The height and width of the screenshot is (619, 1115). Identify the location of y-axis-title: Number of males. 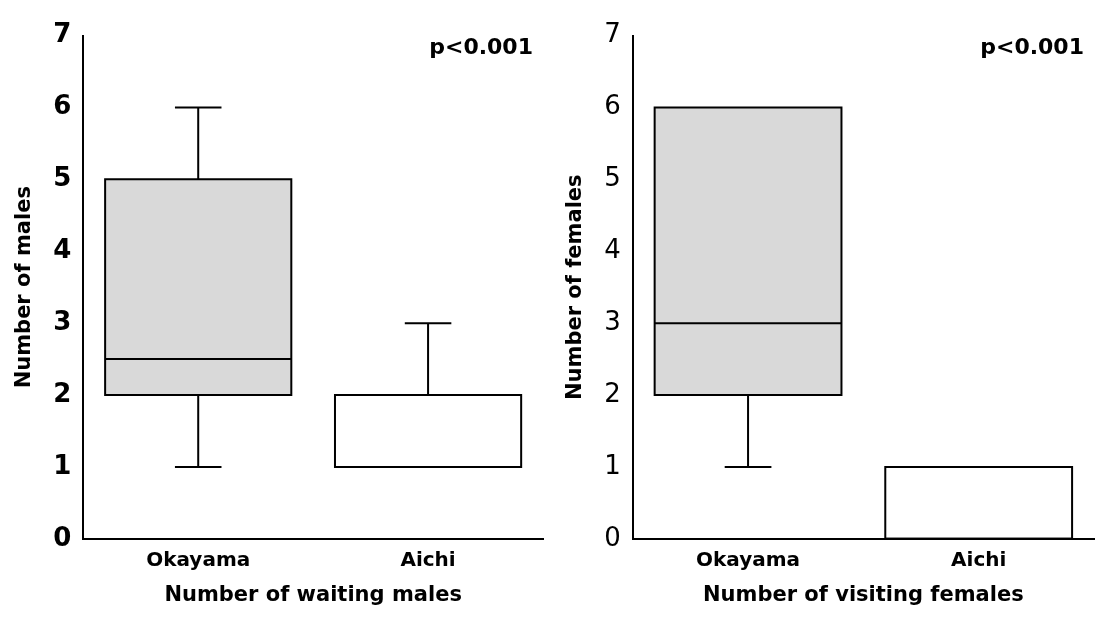
(23, 287).